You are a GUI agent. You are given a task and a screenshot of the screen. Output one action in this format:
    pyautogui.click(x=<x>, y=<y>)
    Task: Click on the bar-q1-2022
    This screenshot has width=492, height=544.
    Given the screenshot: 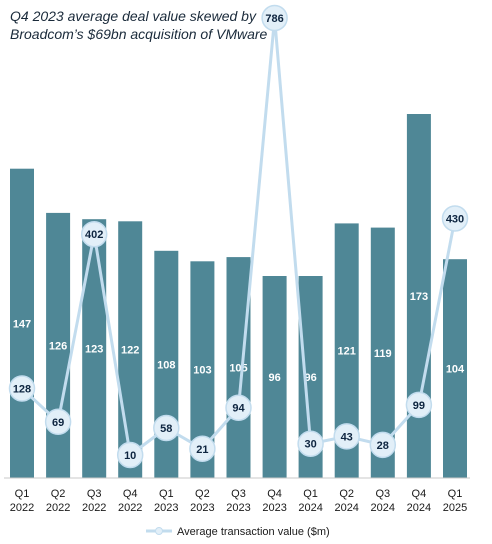 What is the action you would take?
    pyautogui.click(x=22, y=323)
    